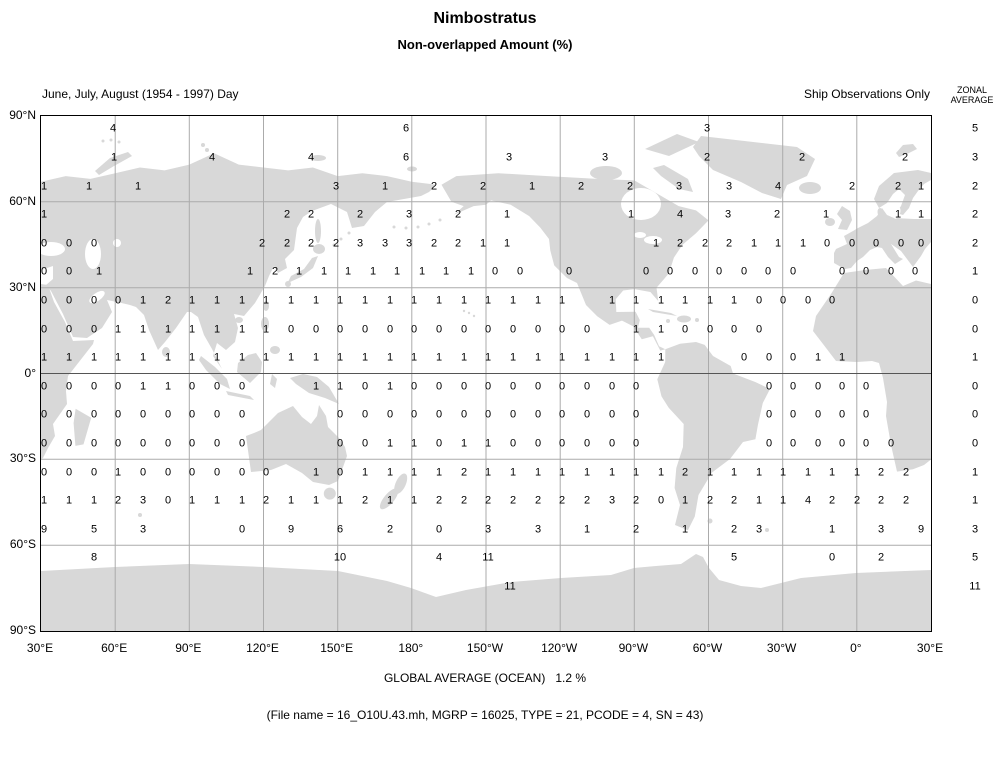  Describe the element at coordinates (882, 238) in the screenshot. I see `landmass-europe` at that location.